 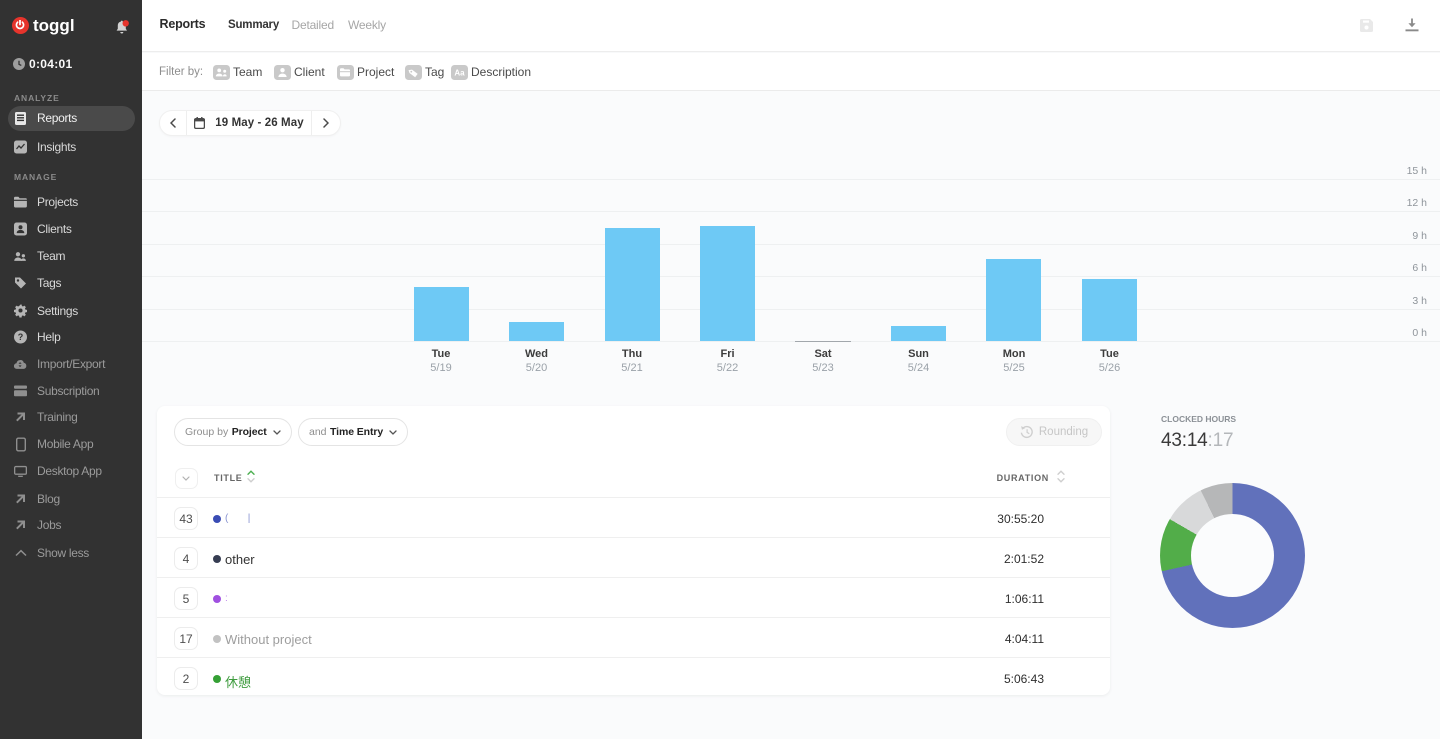 What do you see at coordinates (459, 72) in the screenshot?
I see `svg-text: Aa` at bounding box center [459, 72].